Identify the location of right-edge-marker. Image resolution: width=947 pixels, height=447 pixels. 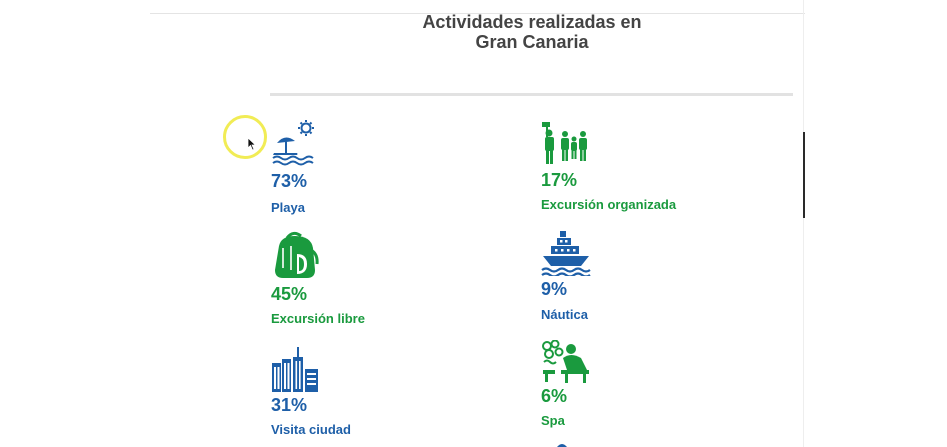
(804, 175).